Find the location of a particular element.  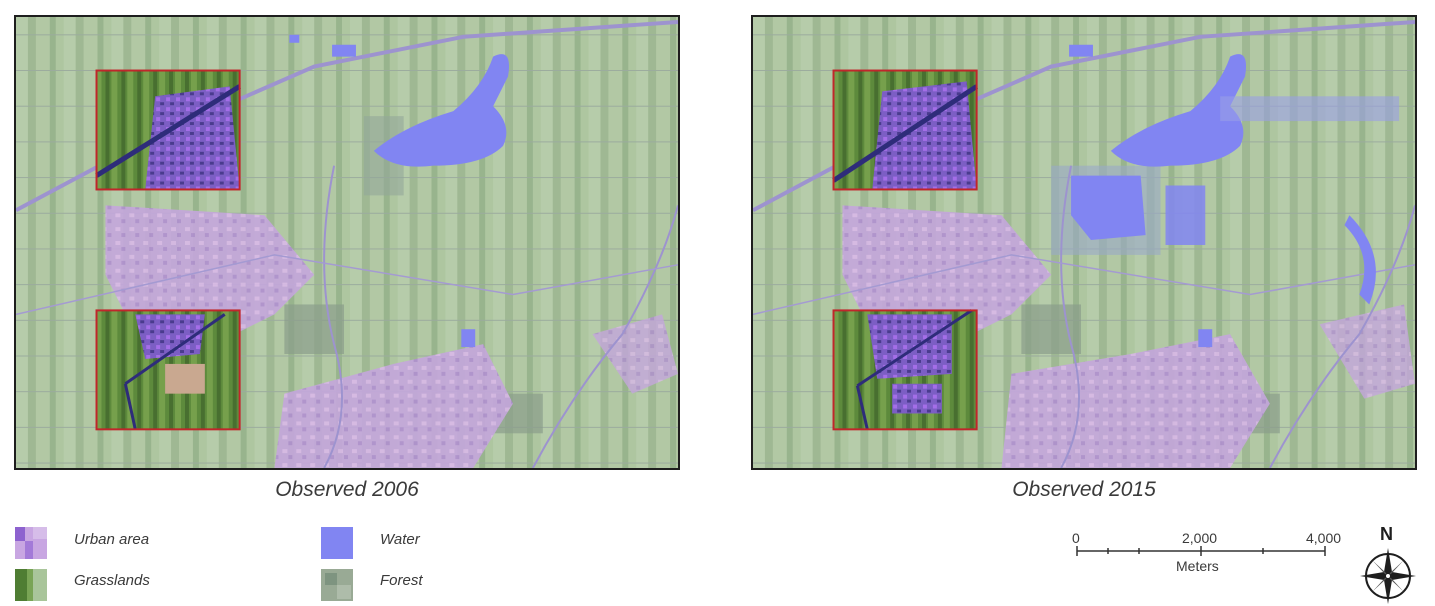

water-river is located at coordinates (1360, 260).